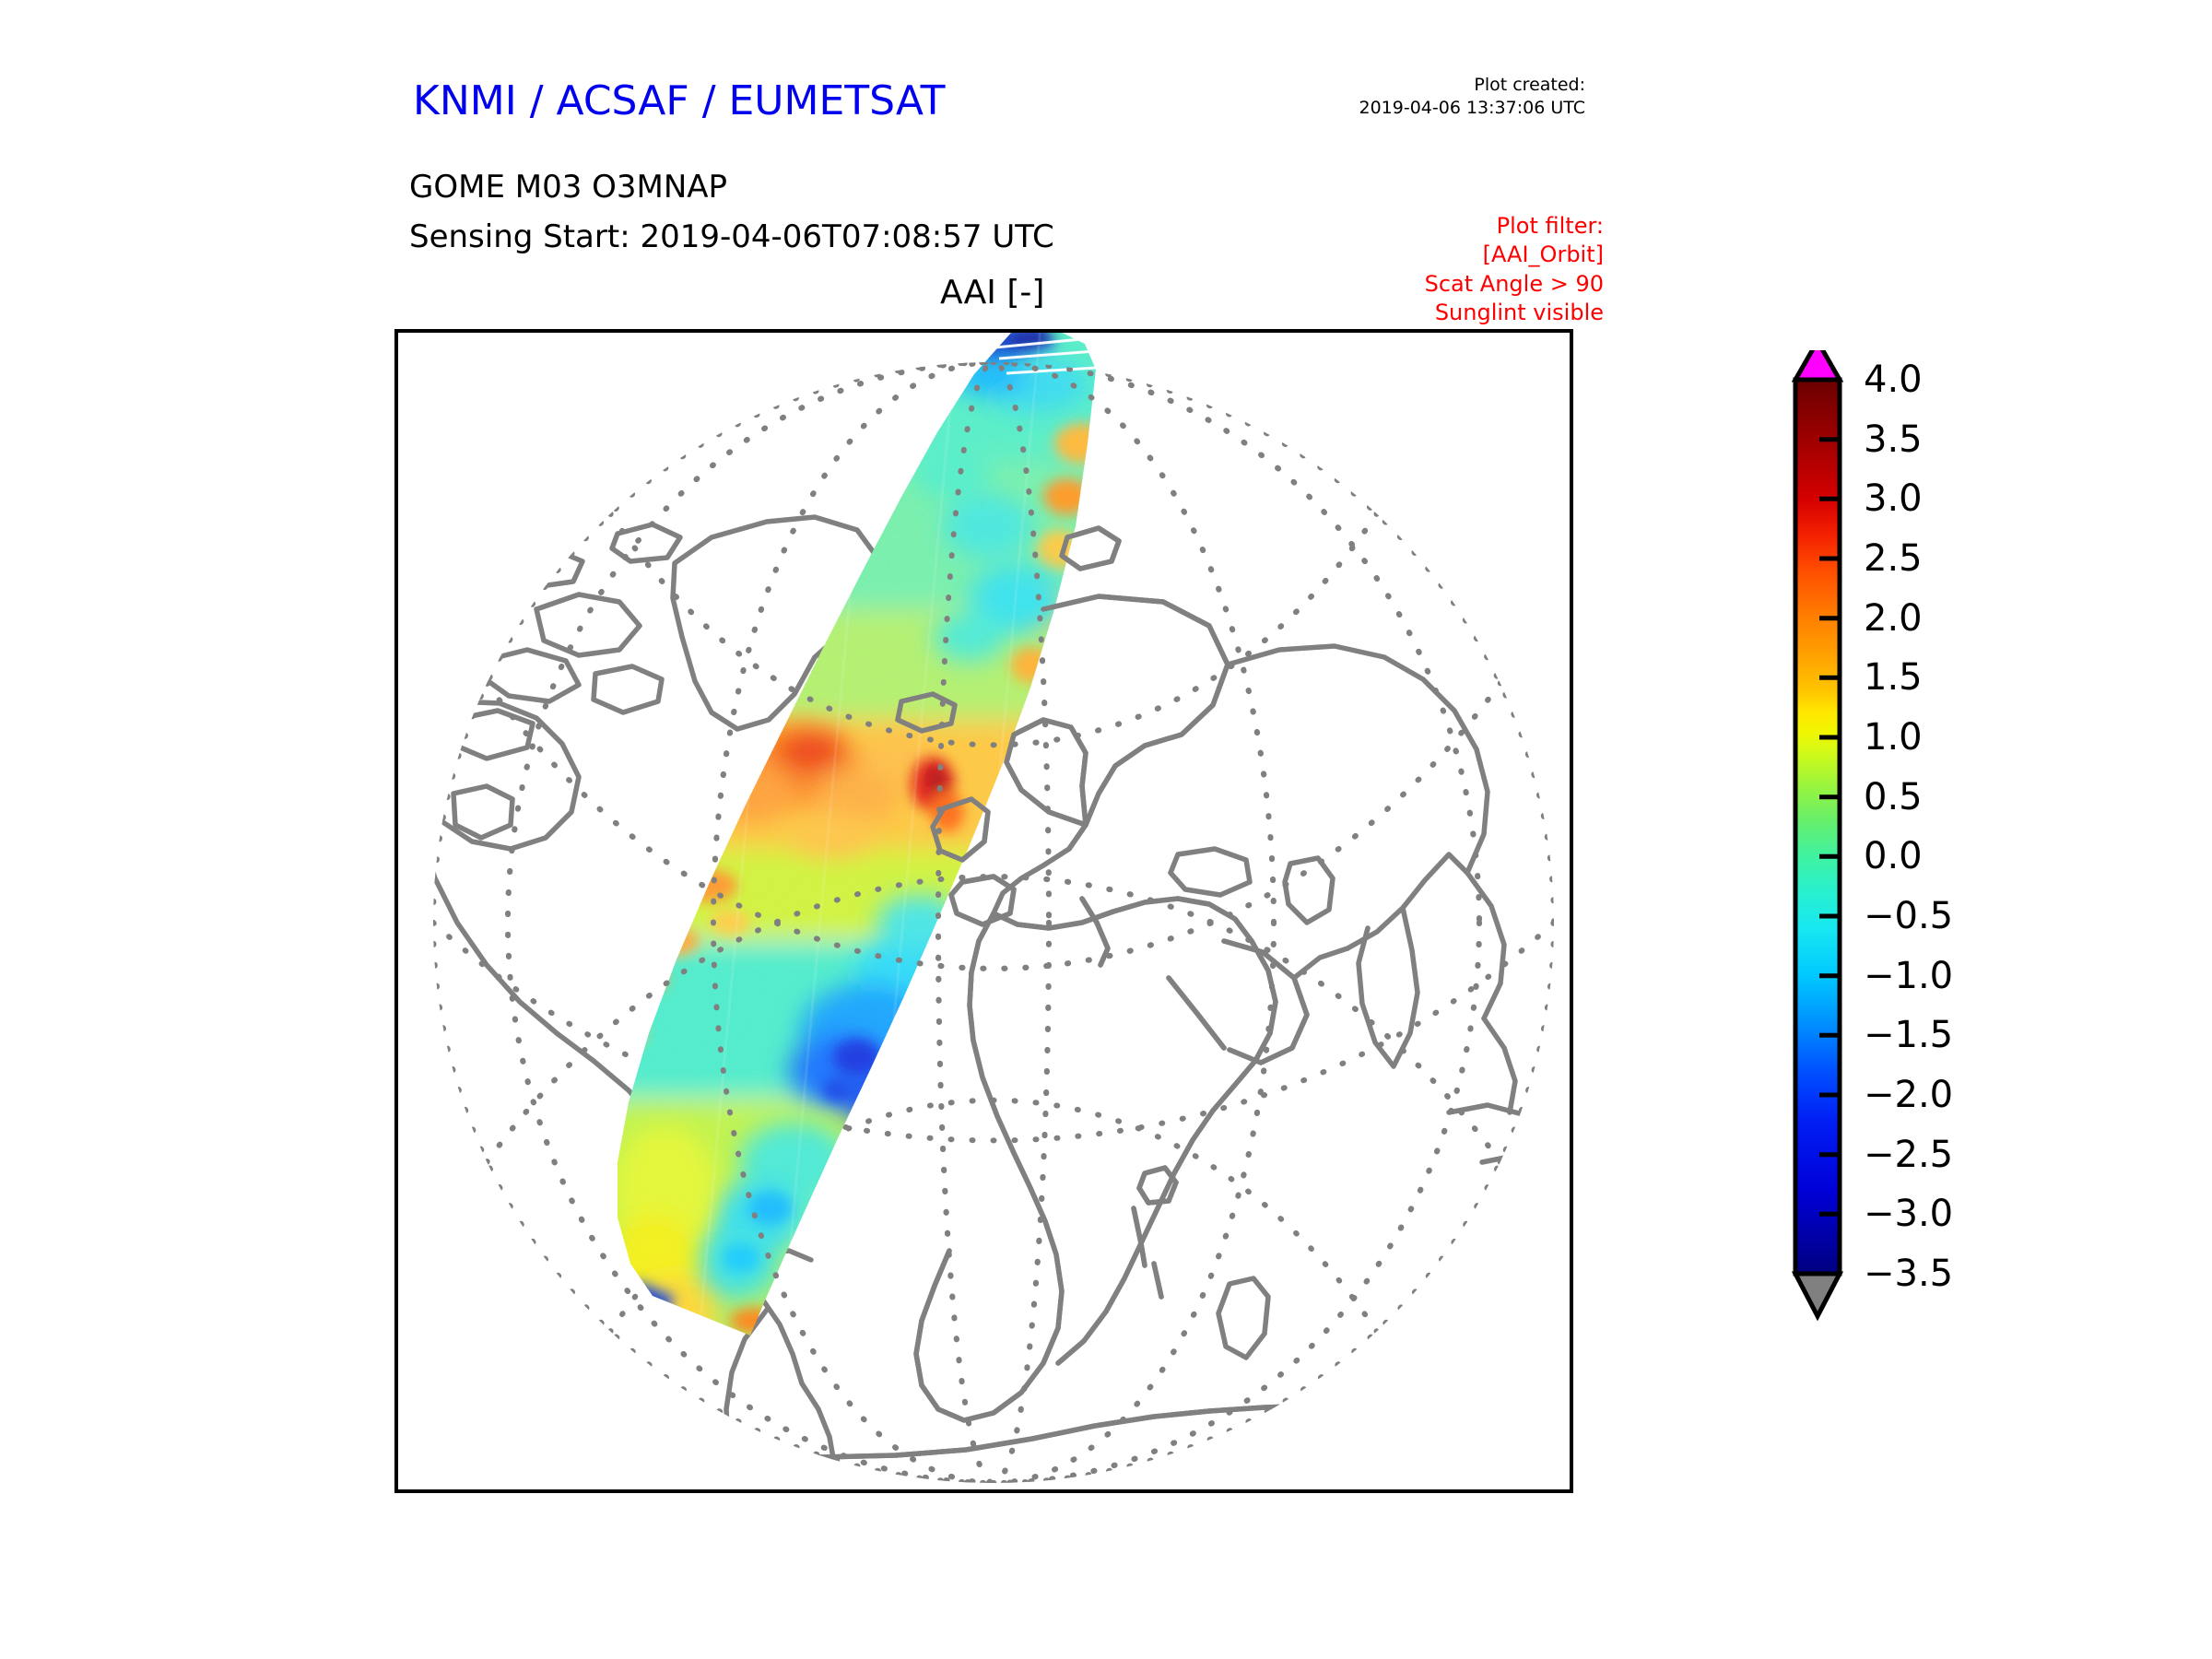  What do you see at coordinates (1817, 827) in the screenshot?
I see `colorbar-gradient` at bounding box center [1817, 827].